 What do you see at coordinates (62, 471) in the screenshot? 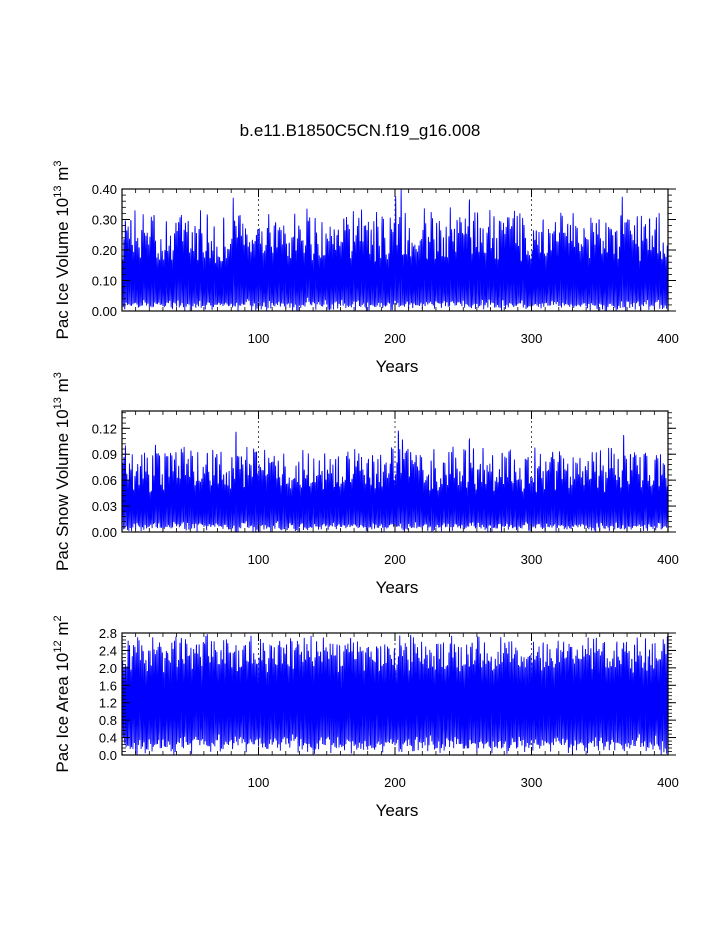
I see `y-axis-label: Pac Snow Volume 1013 m3` at bounding box center [62, 471].